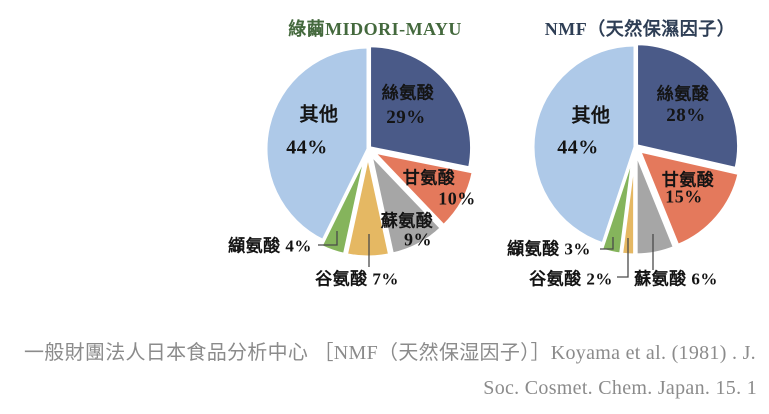 The height and width of the screenshot is (414, 769). Describe the element at coordinates (640, 29) in the screenshot. I see `right-pie-title: NMF（天然保濕因子）` at that location.